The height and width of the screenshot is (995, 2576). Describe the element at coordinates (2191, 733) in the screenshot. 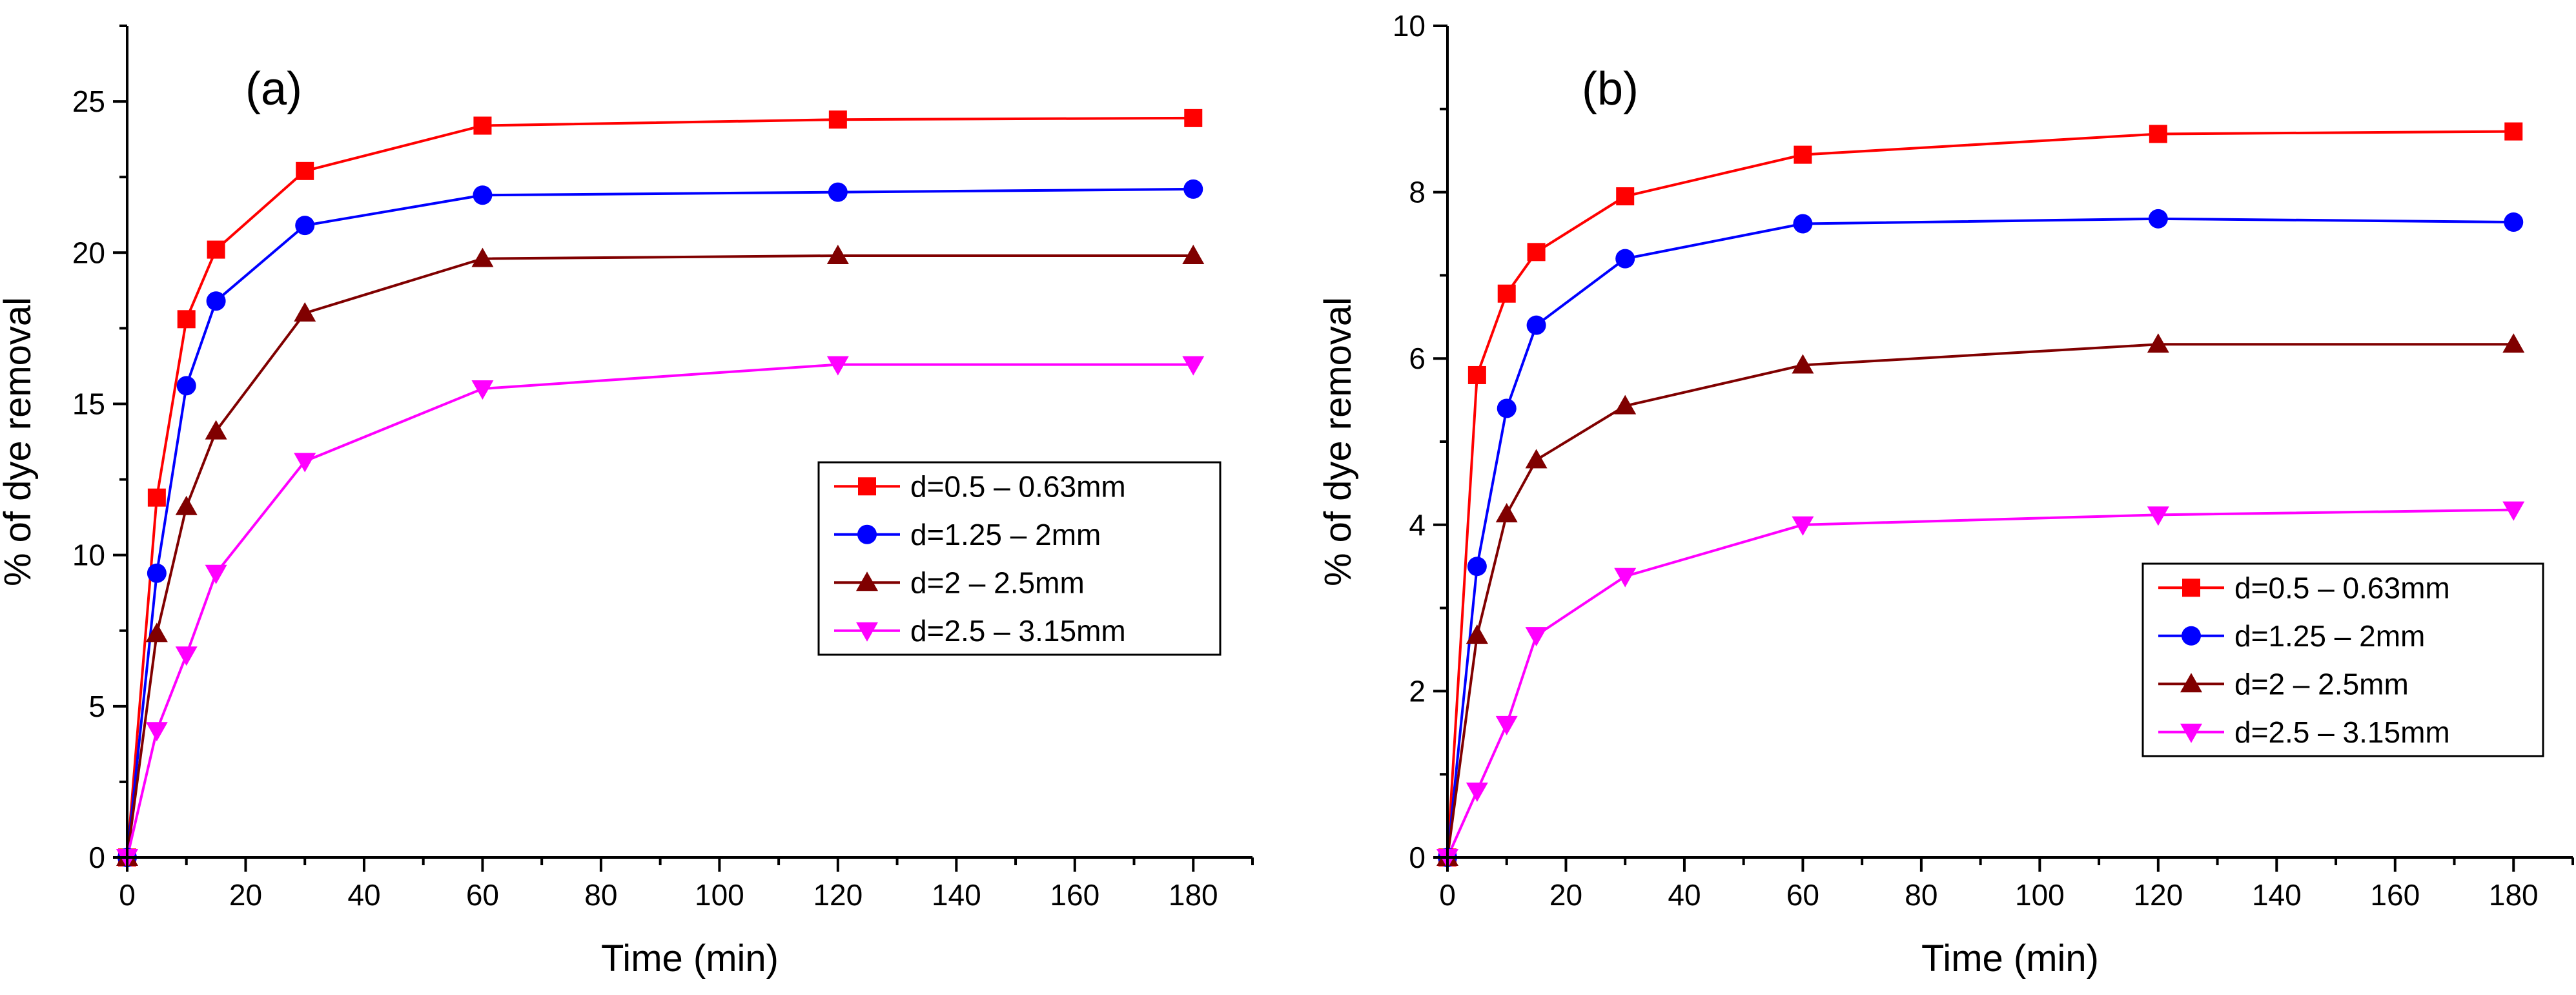

I see `legend-marker-d-2-5-3-15mm` at that location.